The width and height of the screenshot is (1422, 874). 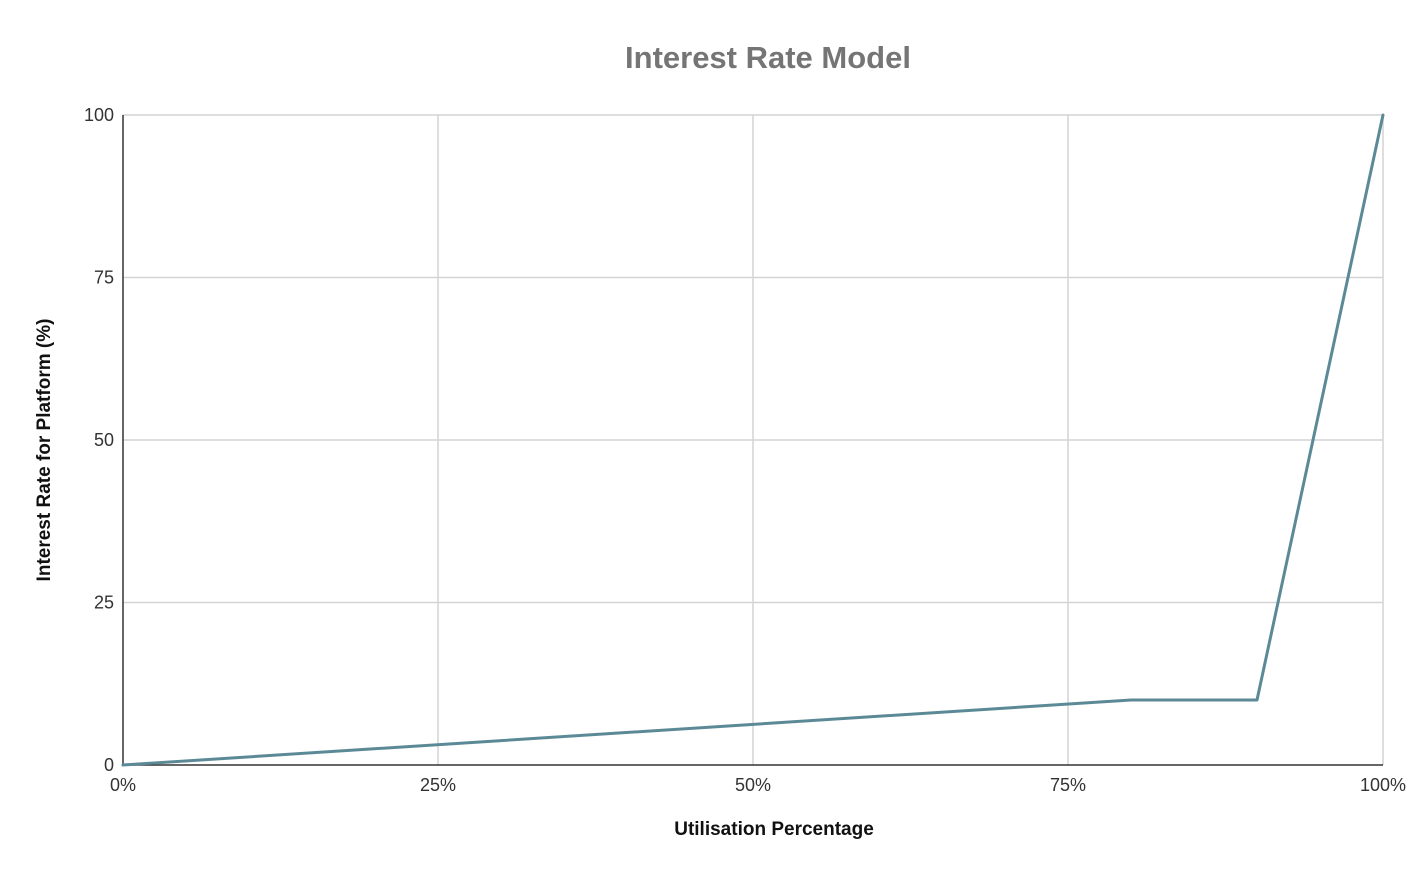 What do you see at coordinates (104, 603) in the screenshot?
I see `y-tick-label: 25` at bounding box center [104, 603].